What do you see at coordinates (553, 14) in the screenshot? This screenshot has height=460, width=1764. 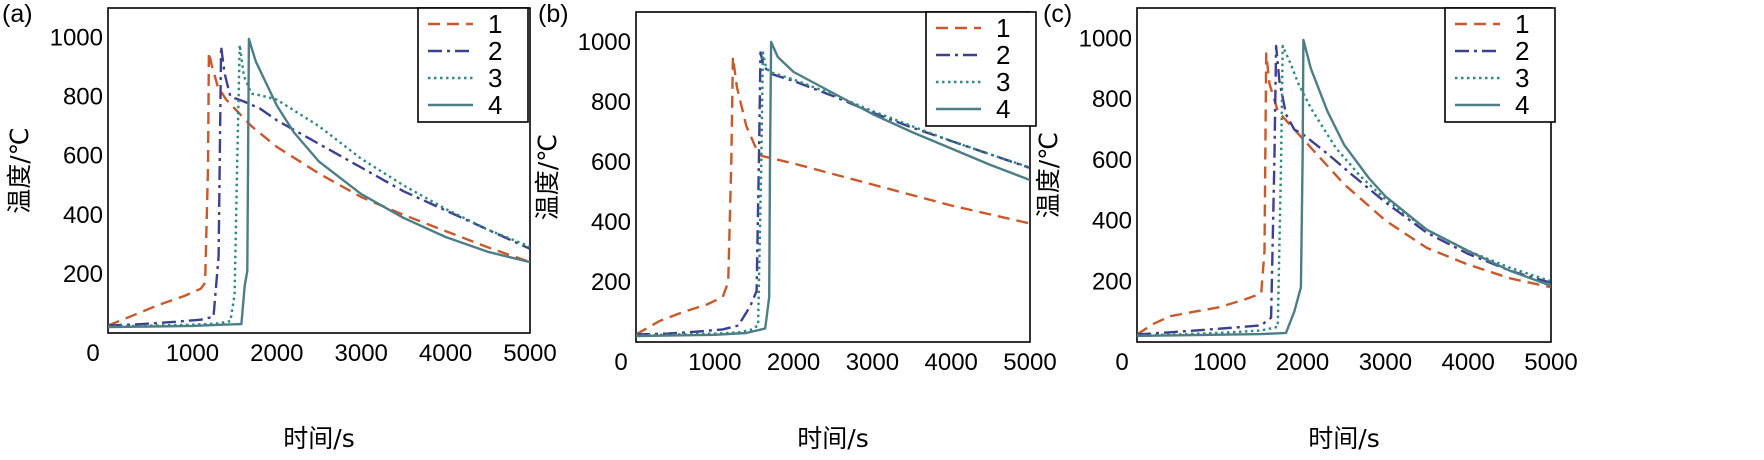 I see `panel-label: (b)` at bounding box center [553, 14].